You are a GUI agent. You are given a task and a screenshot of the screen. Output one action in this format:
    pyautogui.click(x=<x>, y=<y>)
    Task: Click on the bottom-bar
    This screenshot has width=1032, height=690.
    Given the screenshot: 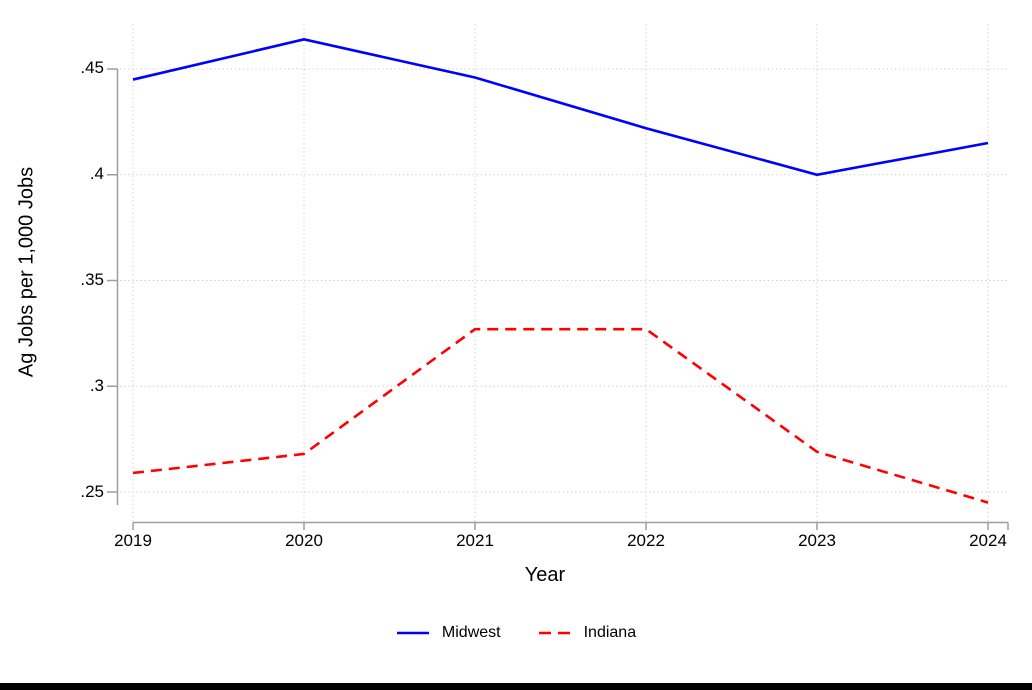 What is the action you would take?
    pyautogui.click(x=516, y=686)
    